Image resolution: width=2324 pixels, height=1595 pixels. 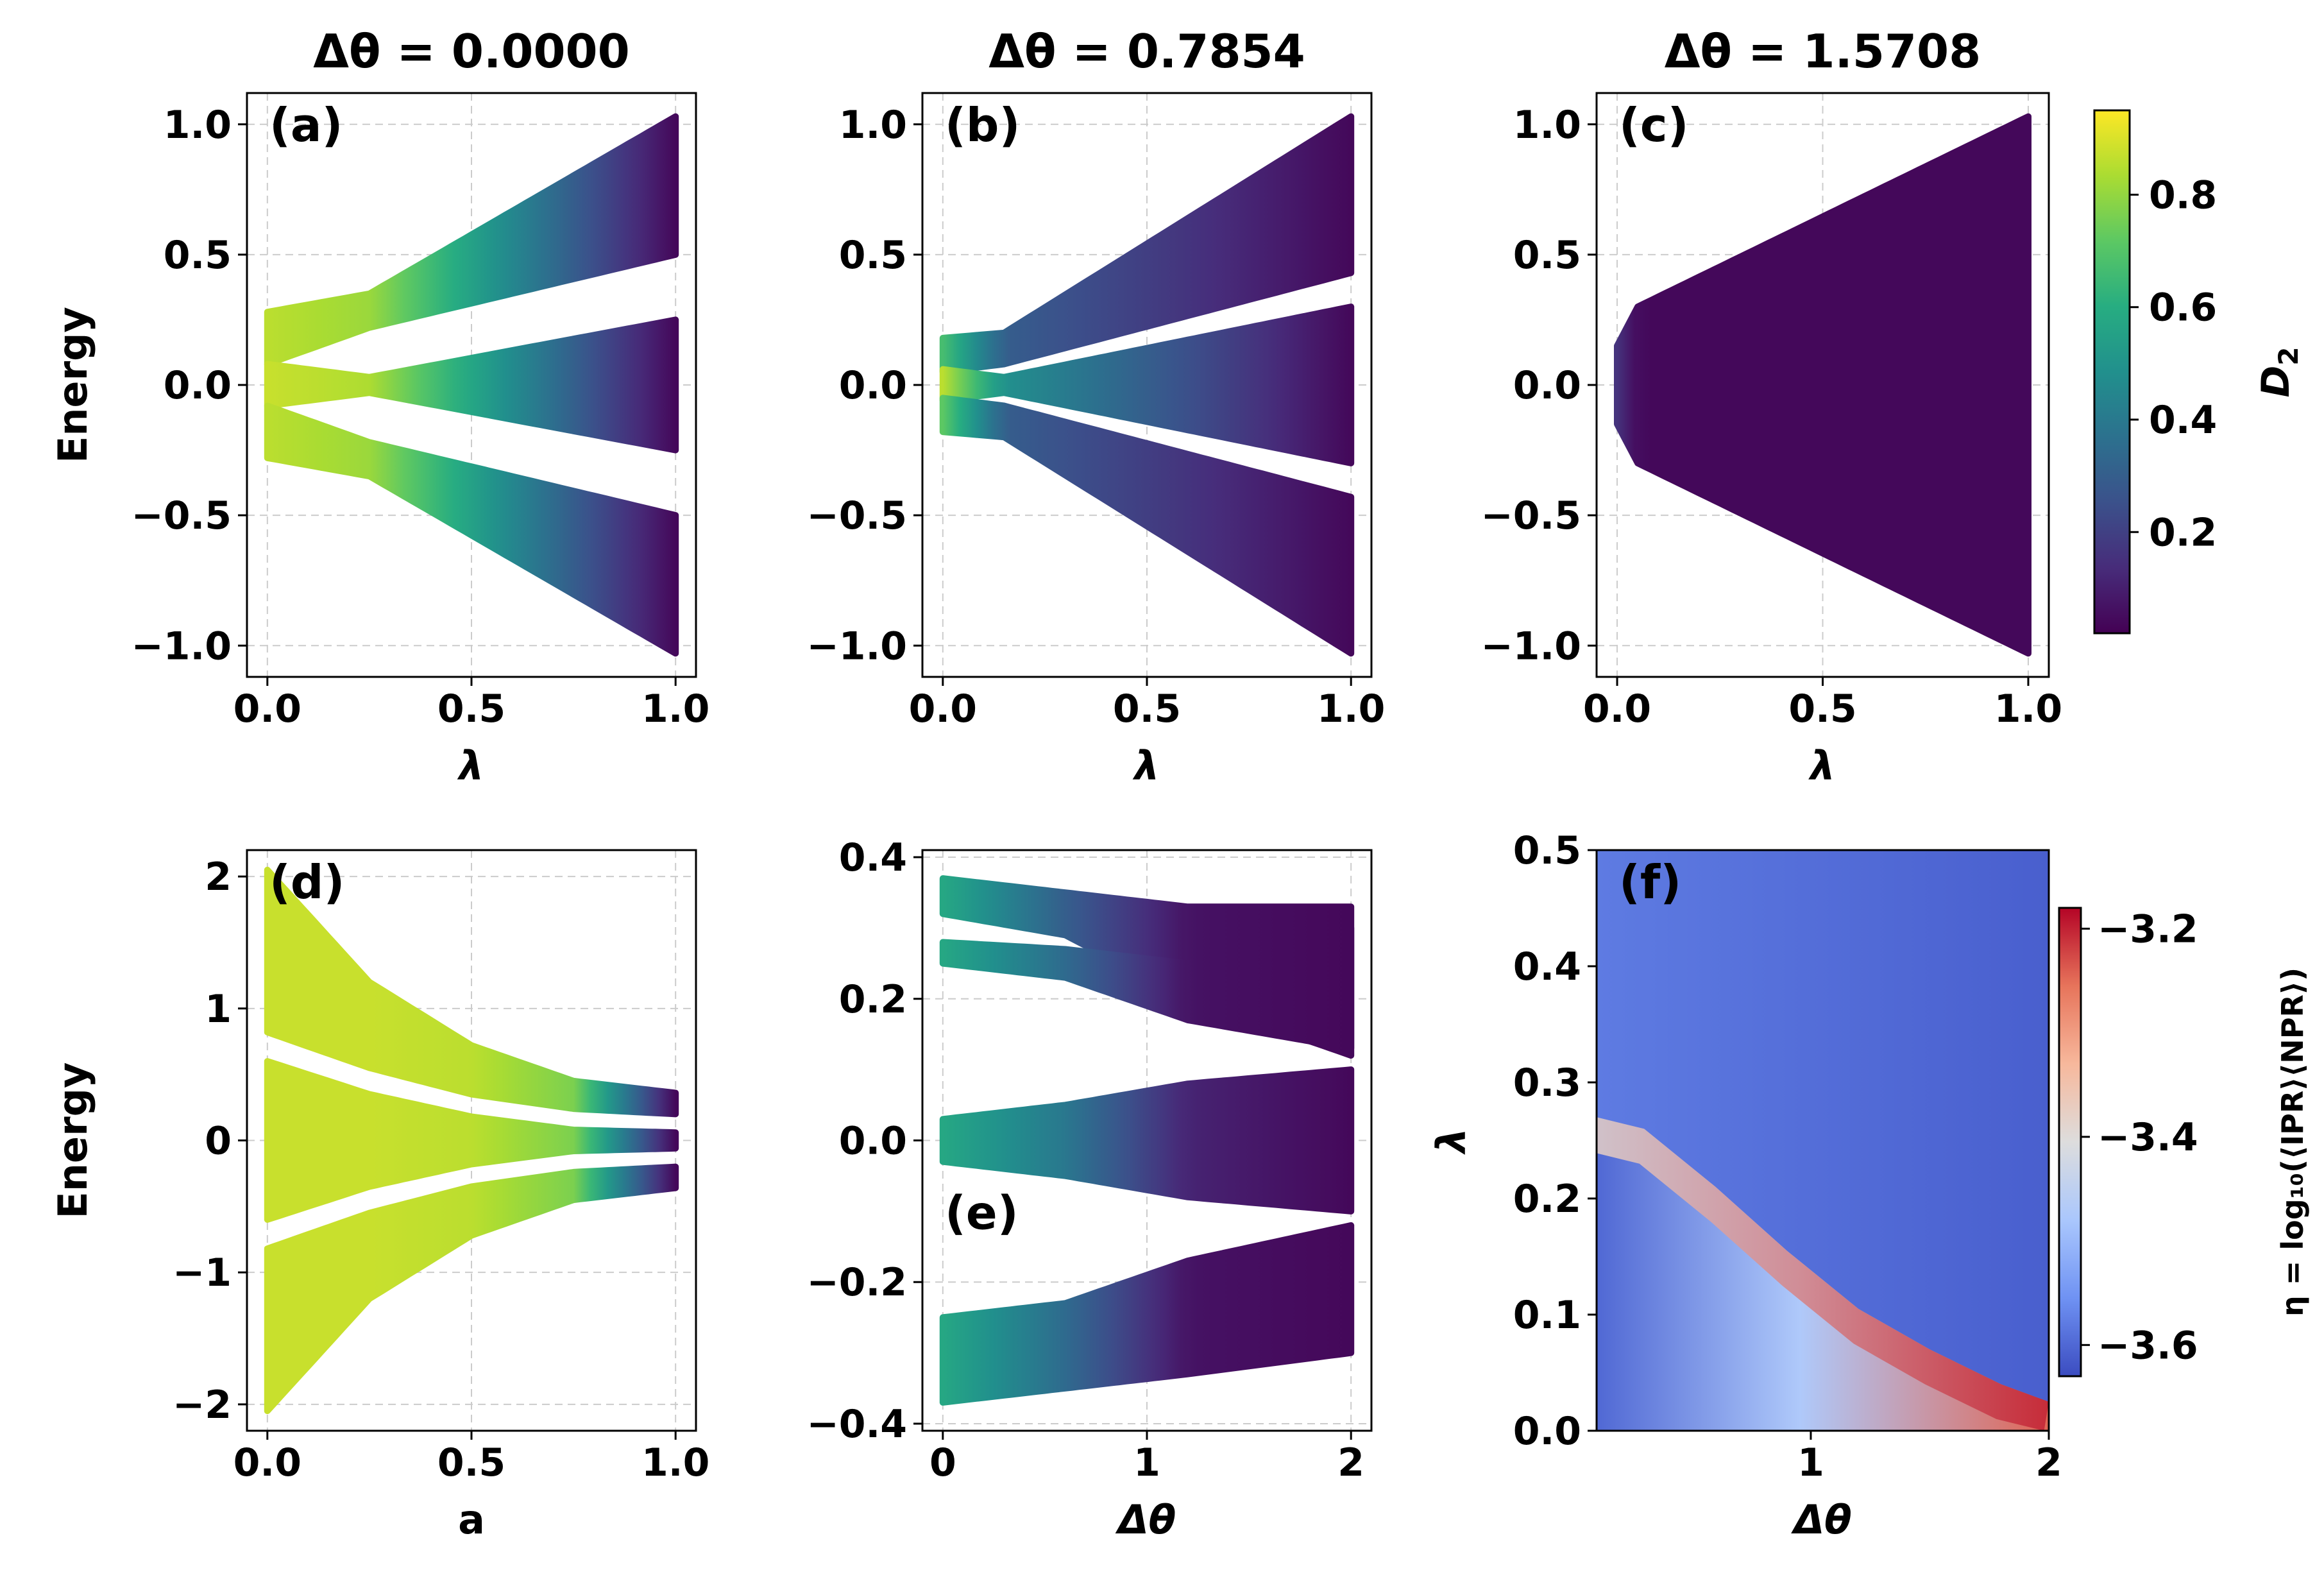 What do you see at coordinates (2183, 308) in the screenshot?
I see `colorbar-d2-tick-label: 0.6` at bounding box center [2183, 308].